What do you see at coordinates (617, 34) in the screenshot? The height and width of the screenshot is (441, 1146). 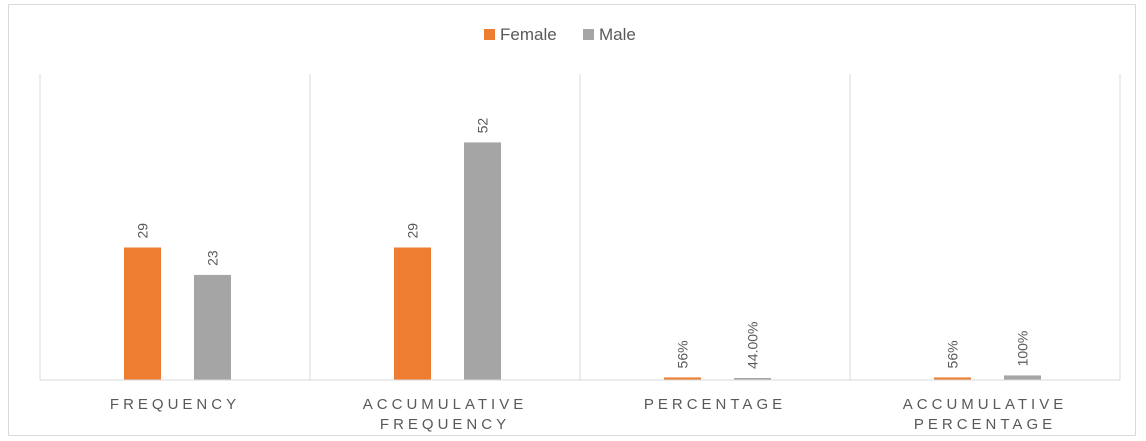 I see `legend-label-male: Male` at bounding box center [617, 34].